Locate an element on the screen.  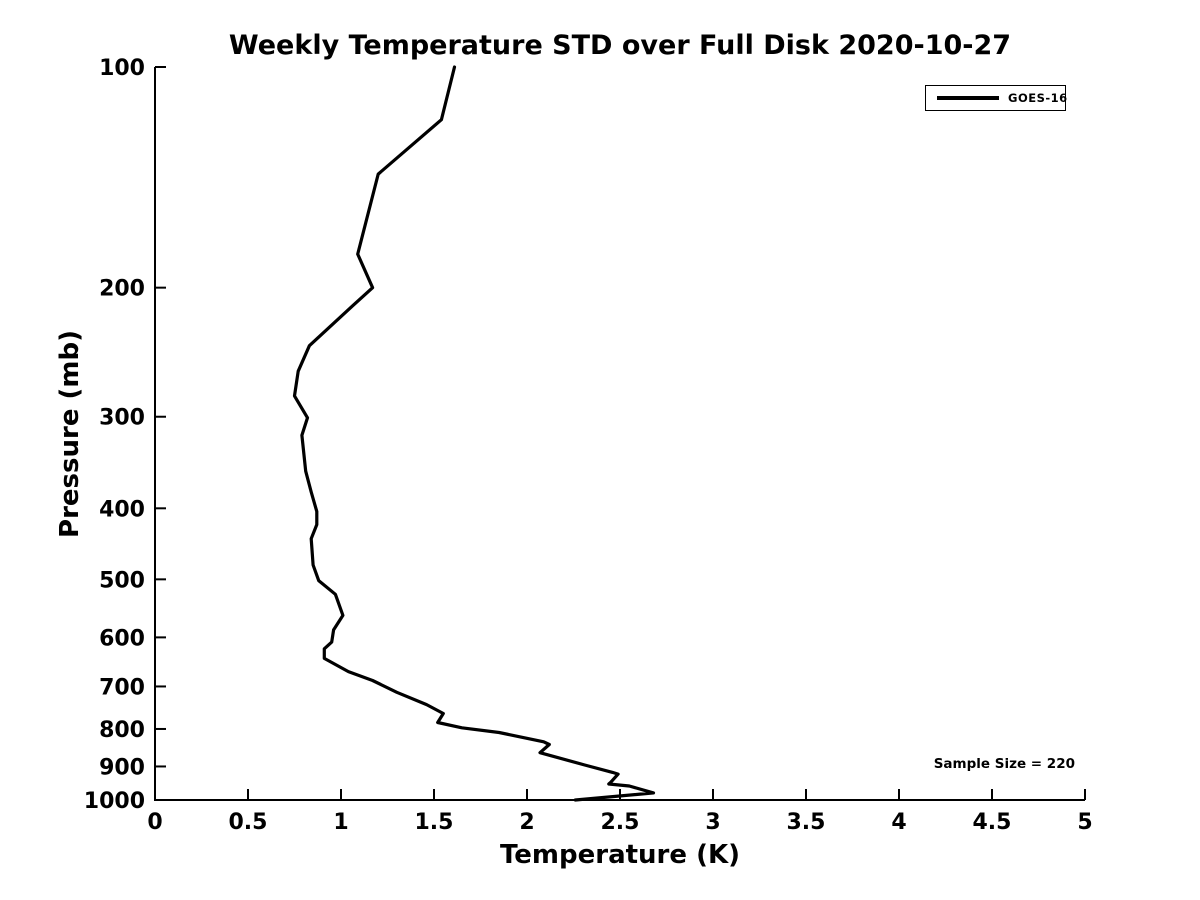
y-tick-label: 200 is located at coordinates (122, 289).